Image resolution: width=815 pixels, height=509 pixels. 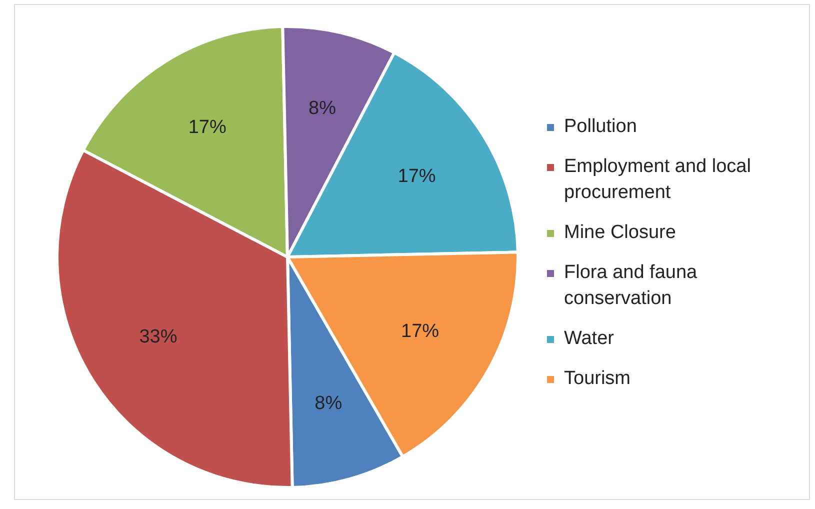 I want to click on data-label: 33%, so click(x=158, y=337).